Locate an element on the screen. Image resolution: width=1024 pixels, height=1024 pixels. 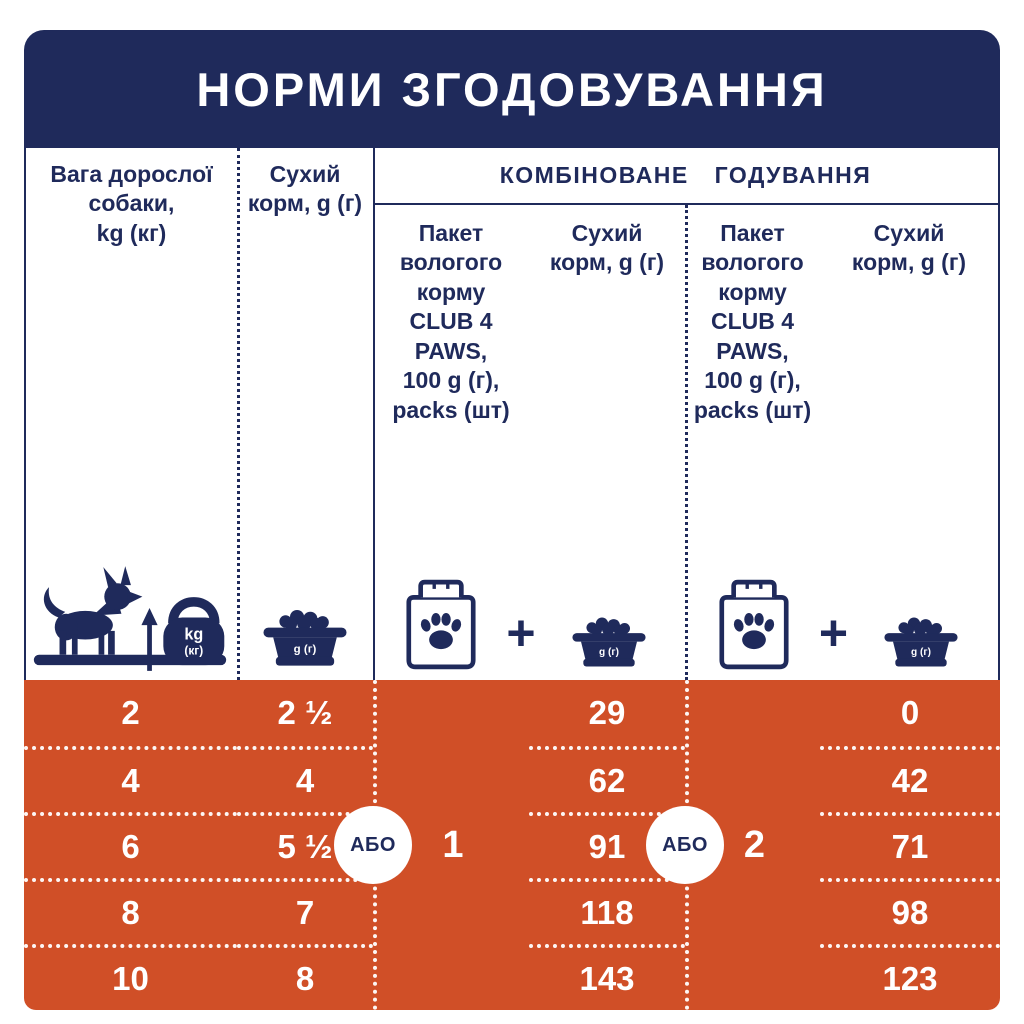
combo1-dry-value: 62 is located at coordinates (607, 779).